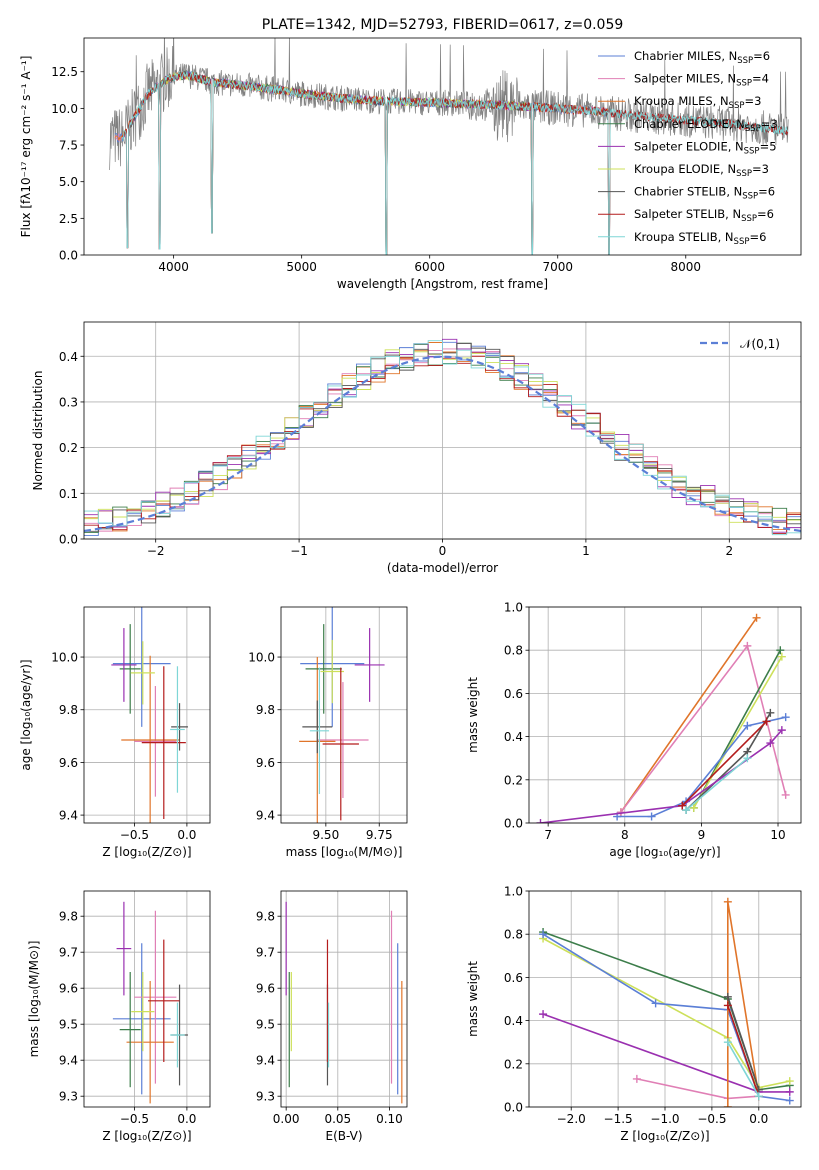 The image size is (819, 1170). I want to click on legend-text: Salpeter ELODIE, N, so click(689, 146).